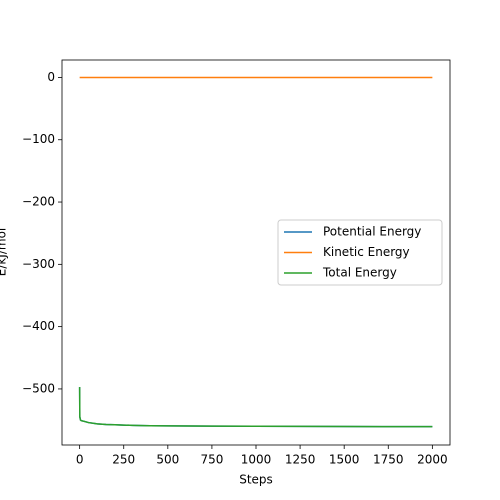  Describe the element at coordinates (256, 480) in the screenshot. I see `x-axis-label: Steps` at that location.